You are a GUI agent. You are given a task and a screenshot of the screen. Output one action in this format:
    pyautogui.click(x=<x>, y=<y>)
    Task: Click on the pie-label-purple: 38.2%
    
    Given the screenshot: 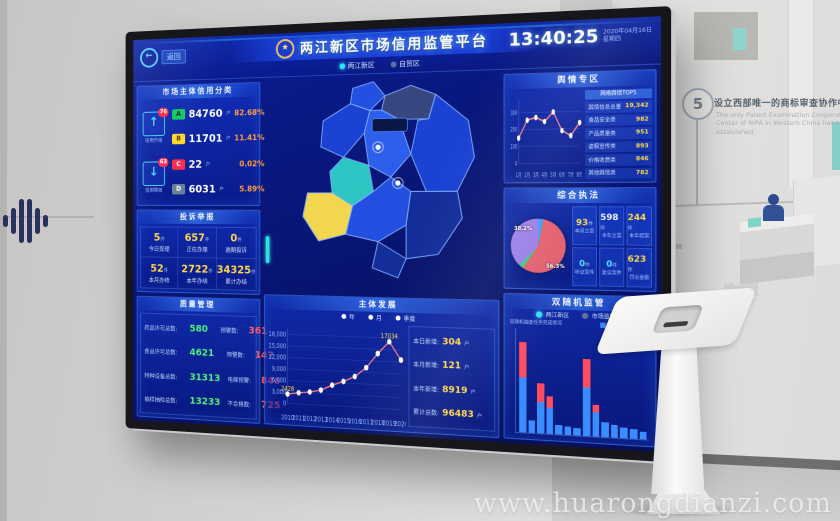 What is the action you would take?
    pyautogui.click(x=523, y=229)
    